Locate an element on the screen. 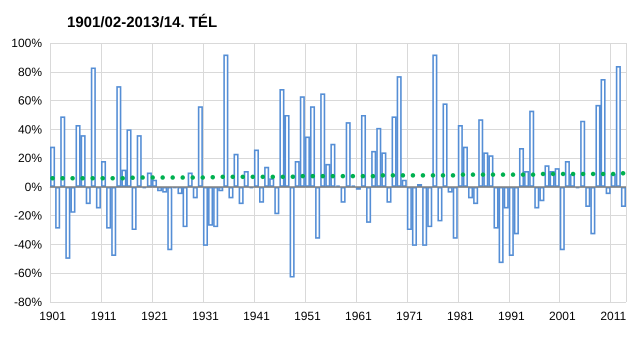  y-tick-label: 80% is located at coordinates (30, 71).